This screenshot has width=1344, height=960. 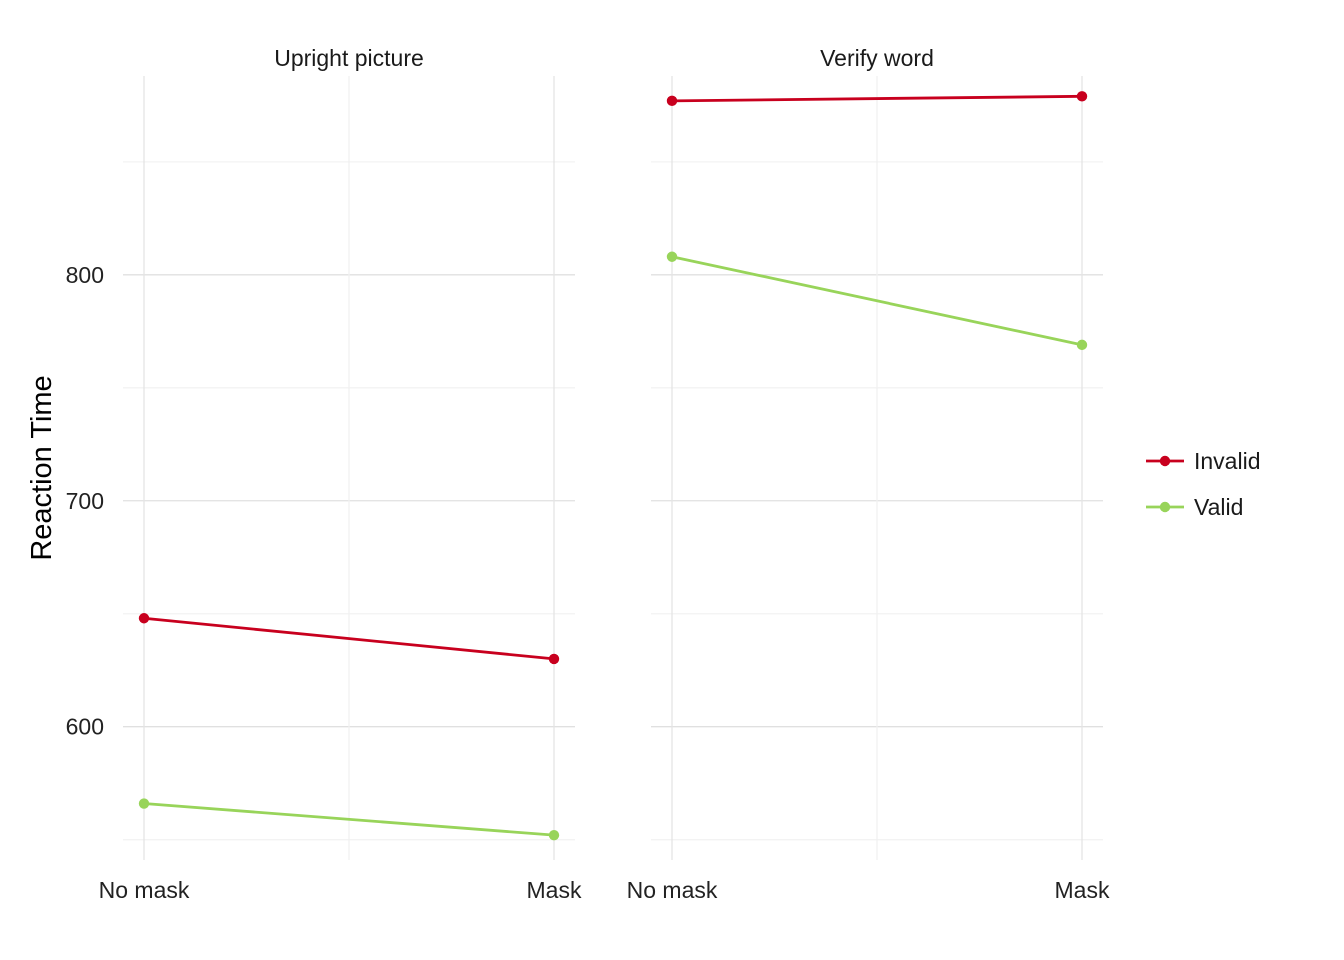 What do you see at coordinates (1165, 461) in the screenshot?
I see `legend-invalid-point` at bounding box center [1165, 461].